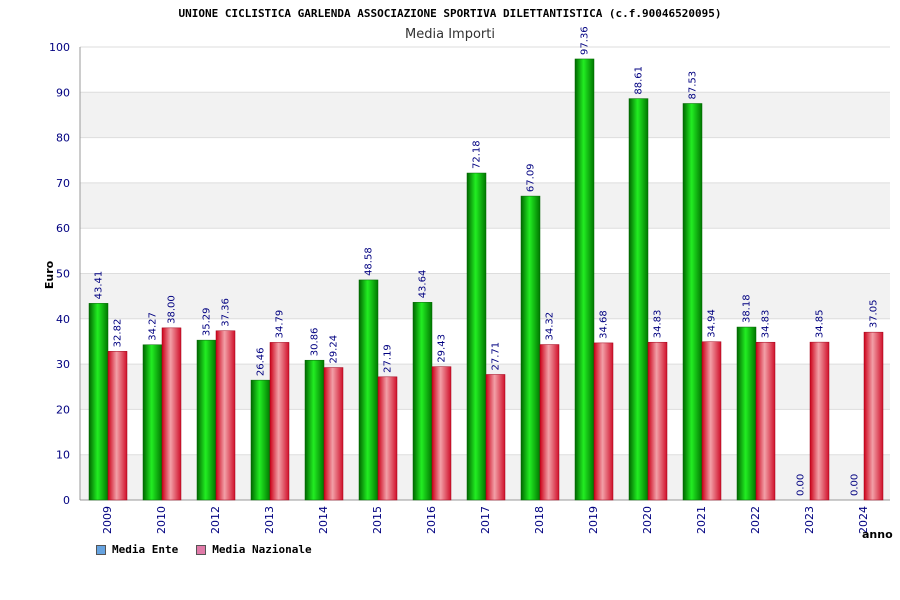 The width and height of the screenshot is (900, 600). I want to click on data-label-ente: 48.58, so click(369, 261).